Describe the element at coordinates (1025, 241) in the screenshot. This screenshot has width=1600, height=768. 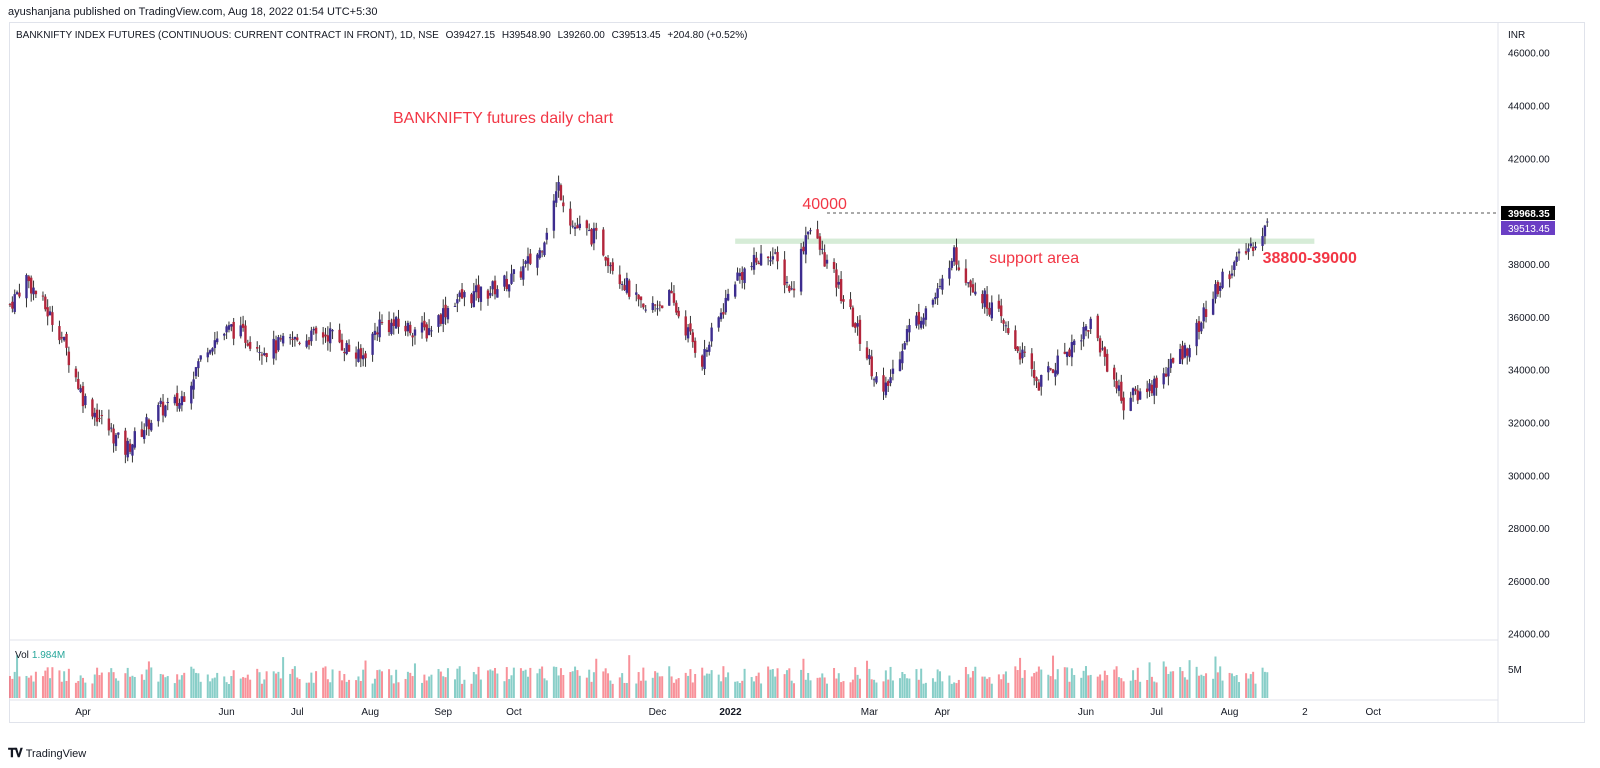
I see `support-zone` at that location.